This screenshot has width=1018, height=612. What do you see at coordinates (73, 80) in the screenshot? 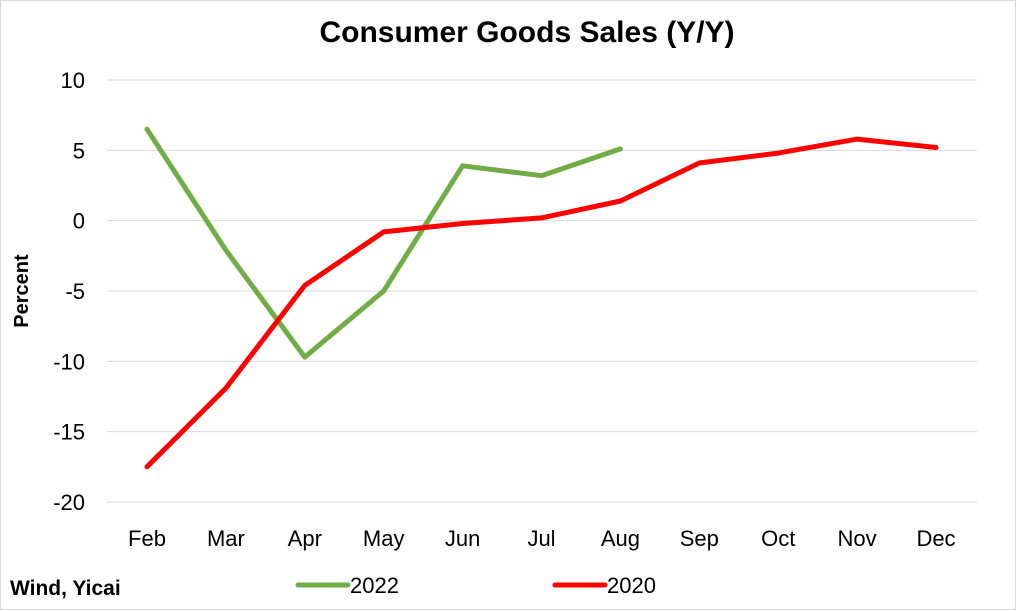
I see `y-tick-label: 10` at bounding box center [73, 80].